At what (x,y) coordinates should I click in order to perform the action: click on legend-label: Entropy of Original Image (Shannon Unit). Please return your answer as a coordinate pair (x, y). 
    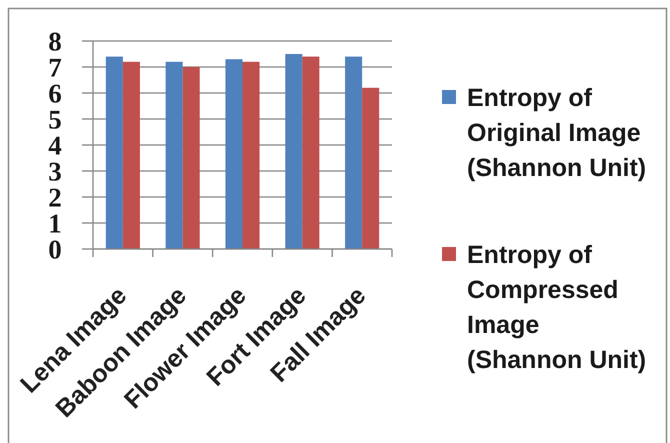
    Looking at the image, I should click on (556, 133).